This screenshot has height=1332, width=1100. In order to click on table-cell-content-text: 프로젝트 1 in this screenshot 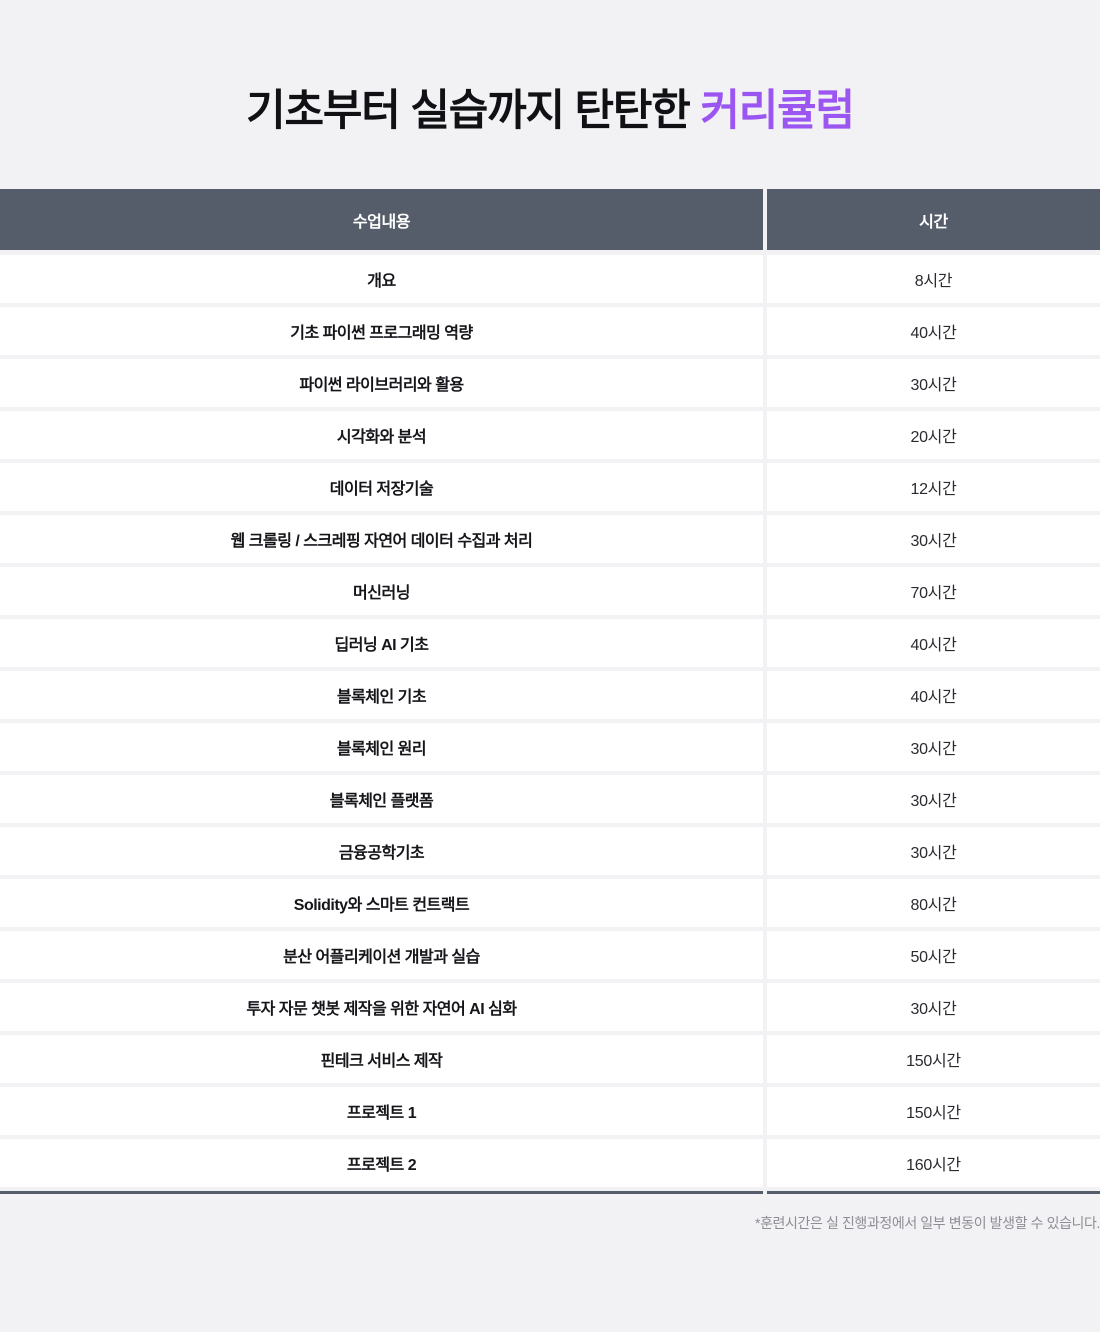, I will do `click(381, 1113)`.